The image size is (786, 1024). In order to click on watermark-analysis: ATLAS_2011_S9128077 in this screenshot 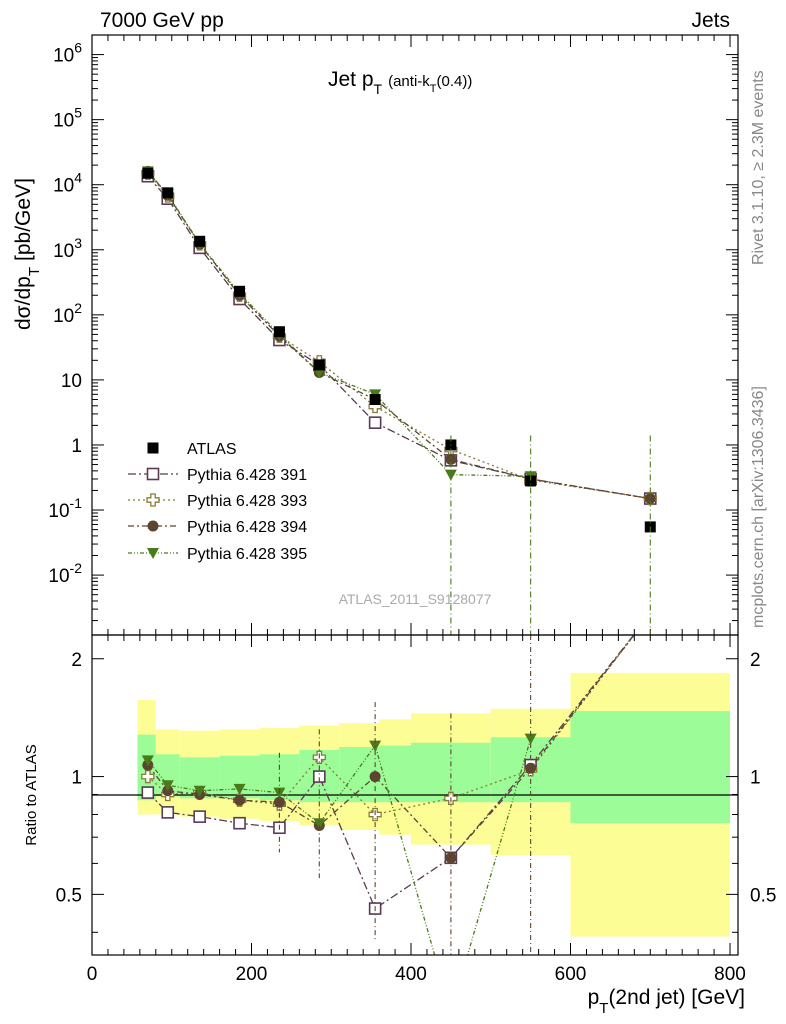, I will do `click(415, 599)`.